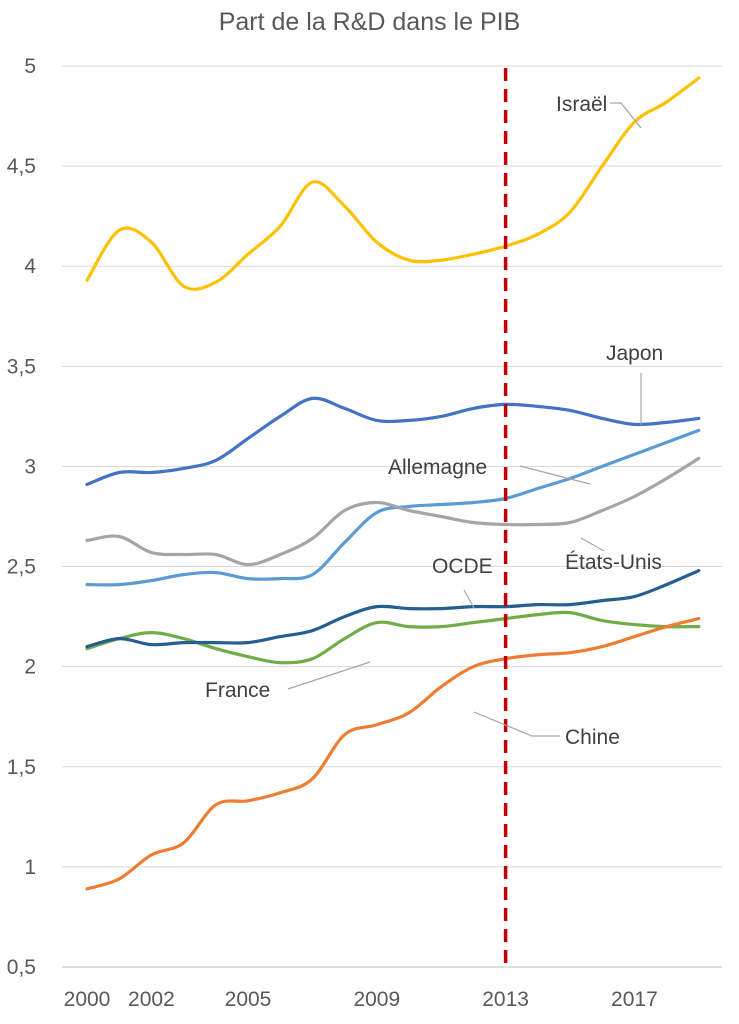 This screenshot has height=1024, width=739. Describe the element at coordinates (21, 767) in the screenshot. I see `y-tick-label: 1,5` at that location.